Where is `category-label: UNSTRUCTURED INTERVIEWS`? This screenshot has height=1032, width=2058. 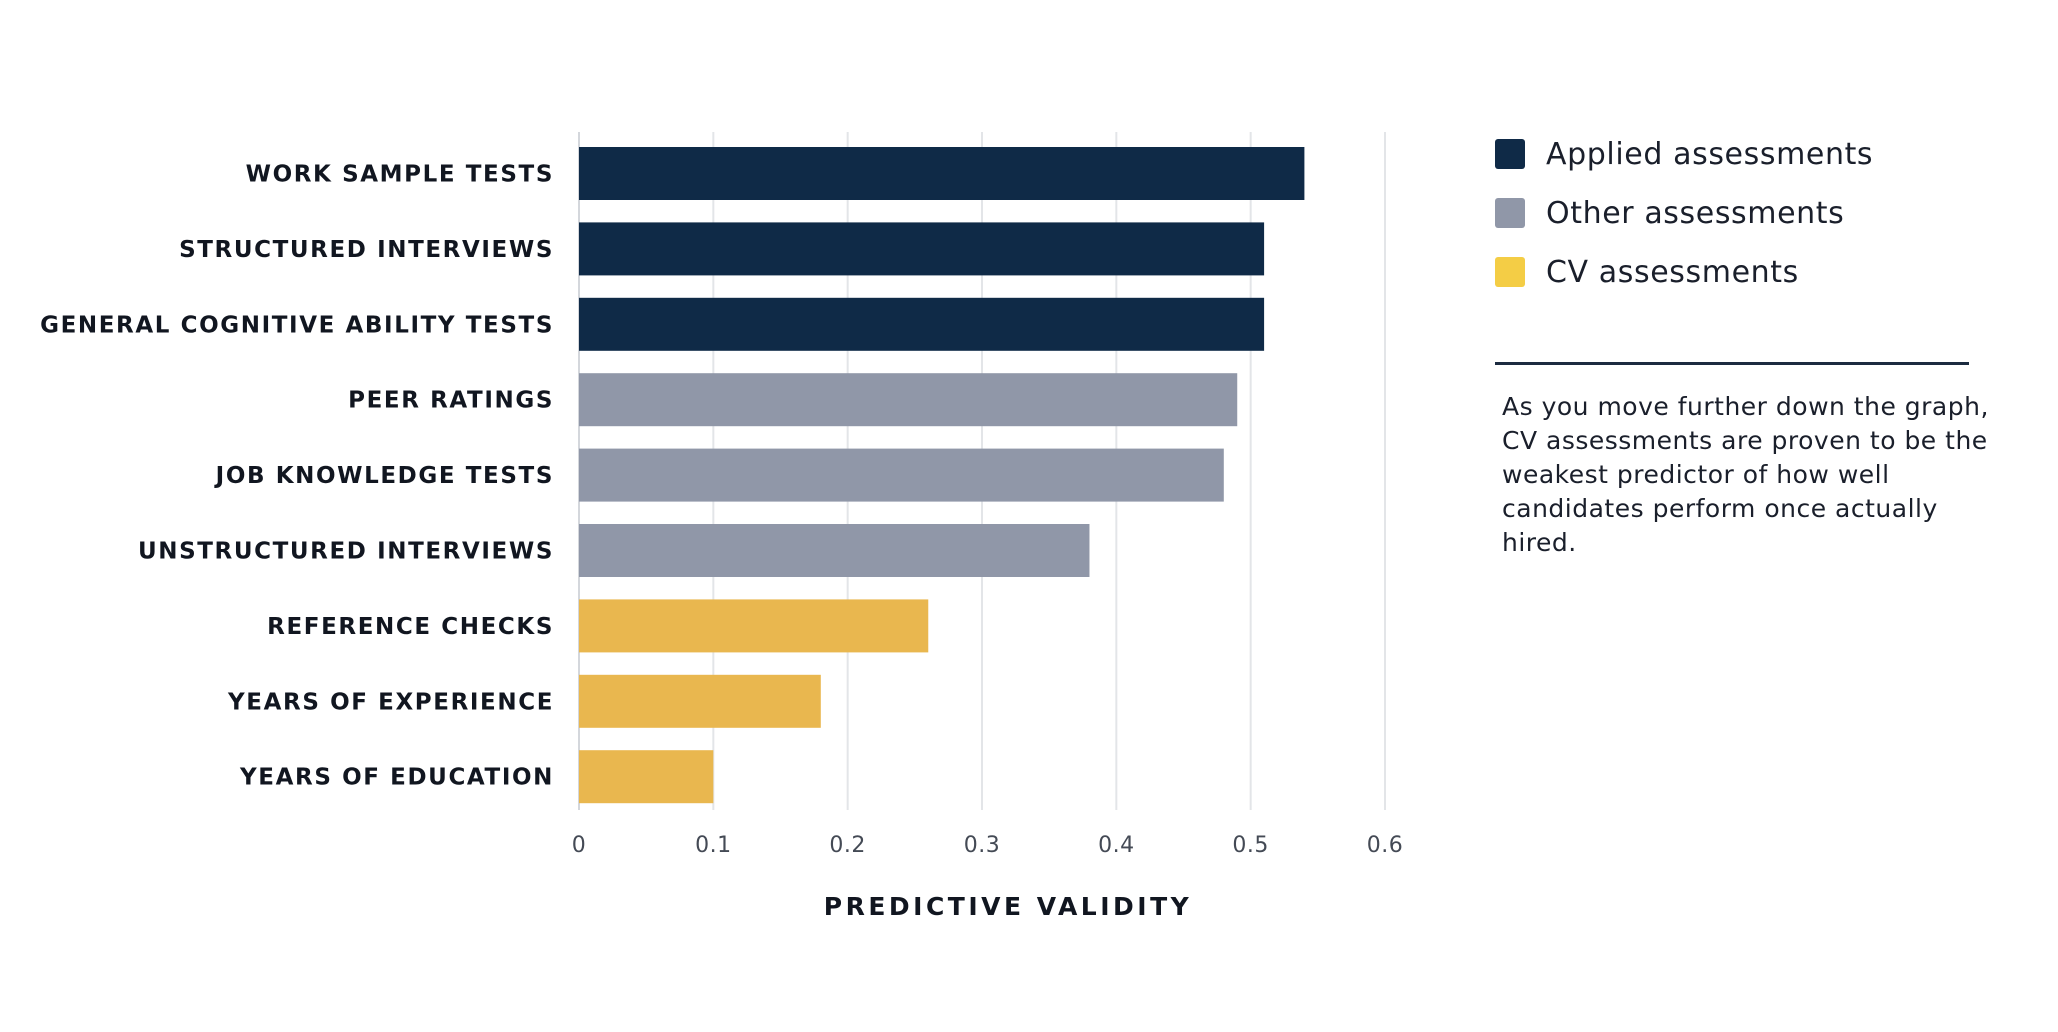
category-label: UNSTRUCTURED INTERVIEWS is located at coordinates (346, 552).